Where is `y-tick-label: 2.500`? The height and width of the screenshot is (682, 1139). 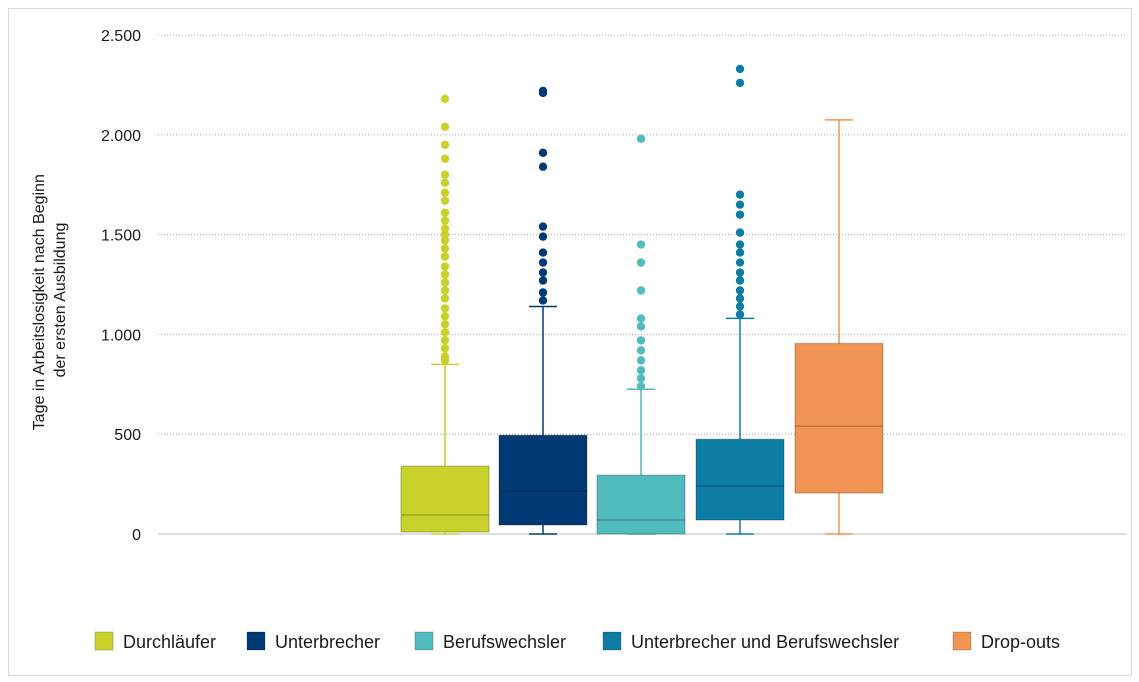 y-tick-label: 2.500 is located at coordinates (121, 36).